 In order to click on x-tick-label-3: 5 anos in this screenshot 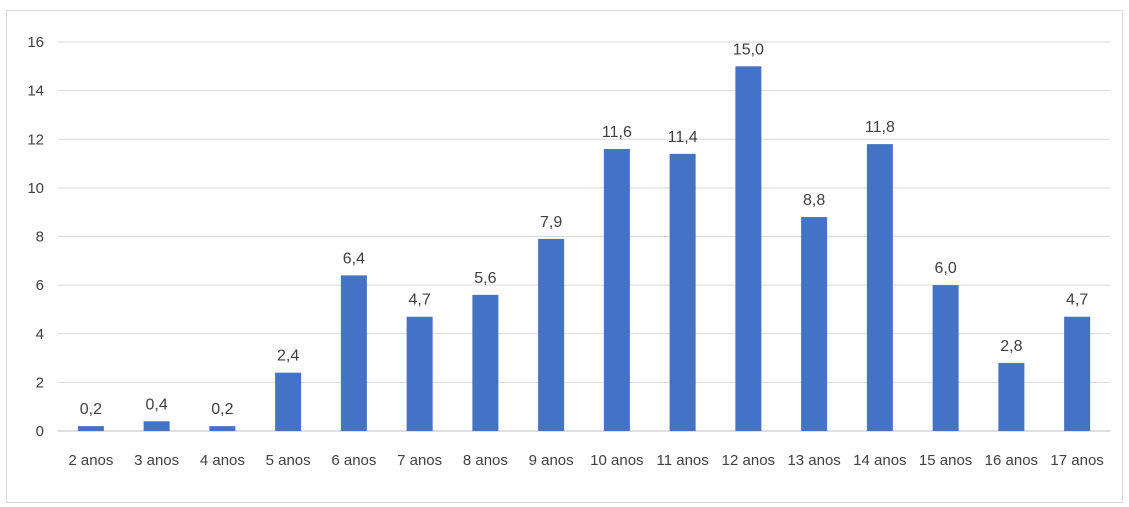, I will do `click(288, 460)`.